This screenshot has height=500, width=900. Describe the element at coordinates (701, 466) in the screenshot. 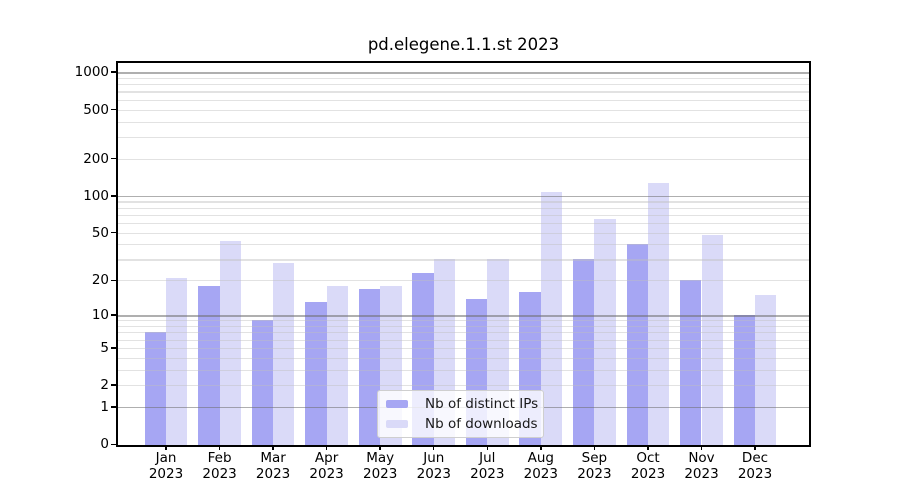

I see `x-tick-label-nov: Nov 2023` at that location.